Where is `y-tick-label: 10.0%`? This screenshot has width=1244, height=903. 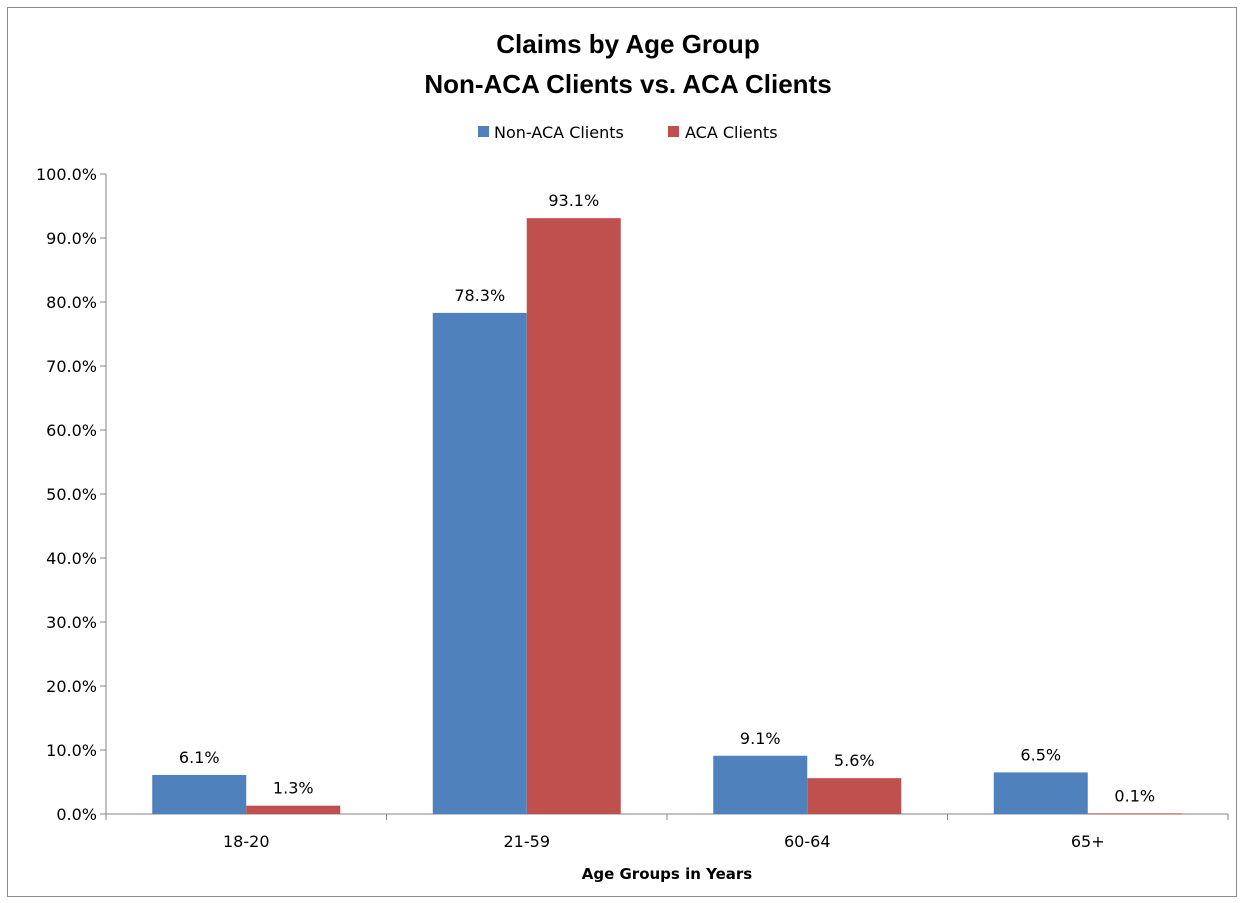
y-tick-label: 10.0% is located at coordinates (71, 750).